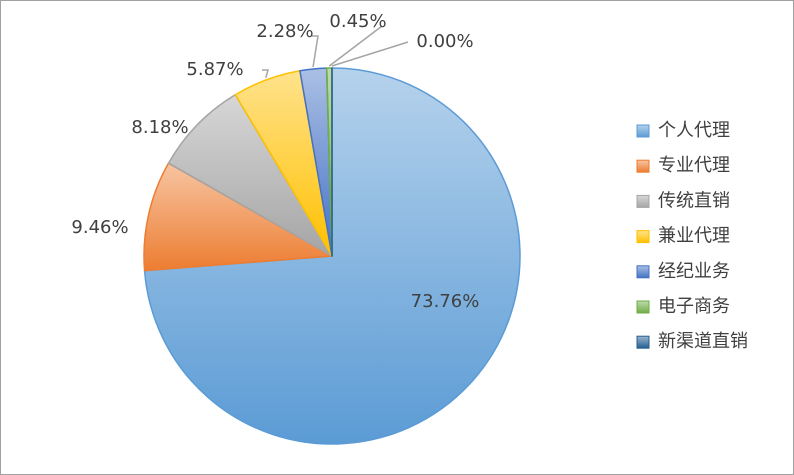 The width and height of the screenshot is (794, 475). I want to click on data-label: 8.18%, so click(159, 127).